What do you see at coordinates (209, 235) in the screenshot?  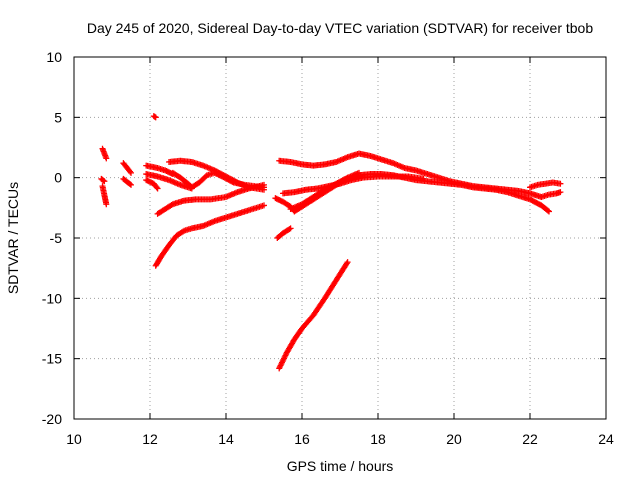 I see `series-track-h` at bounding box center [209, 235].